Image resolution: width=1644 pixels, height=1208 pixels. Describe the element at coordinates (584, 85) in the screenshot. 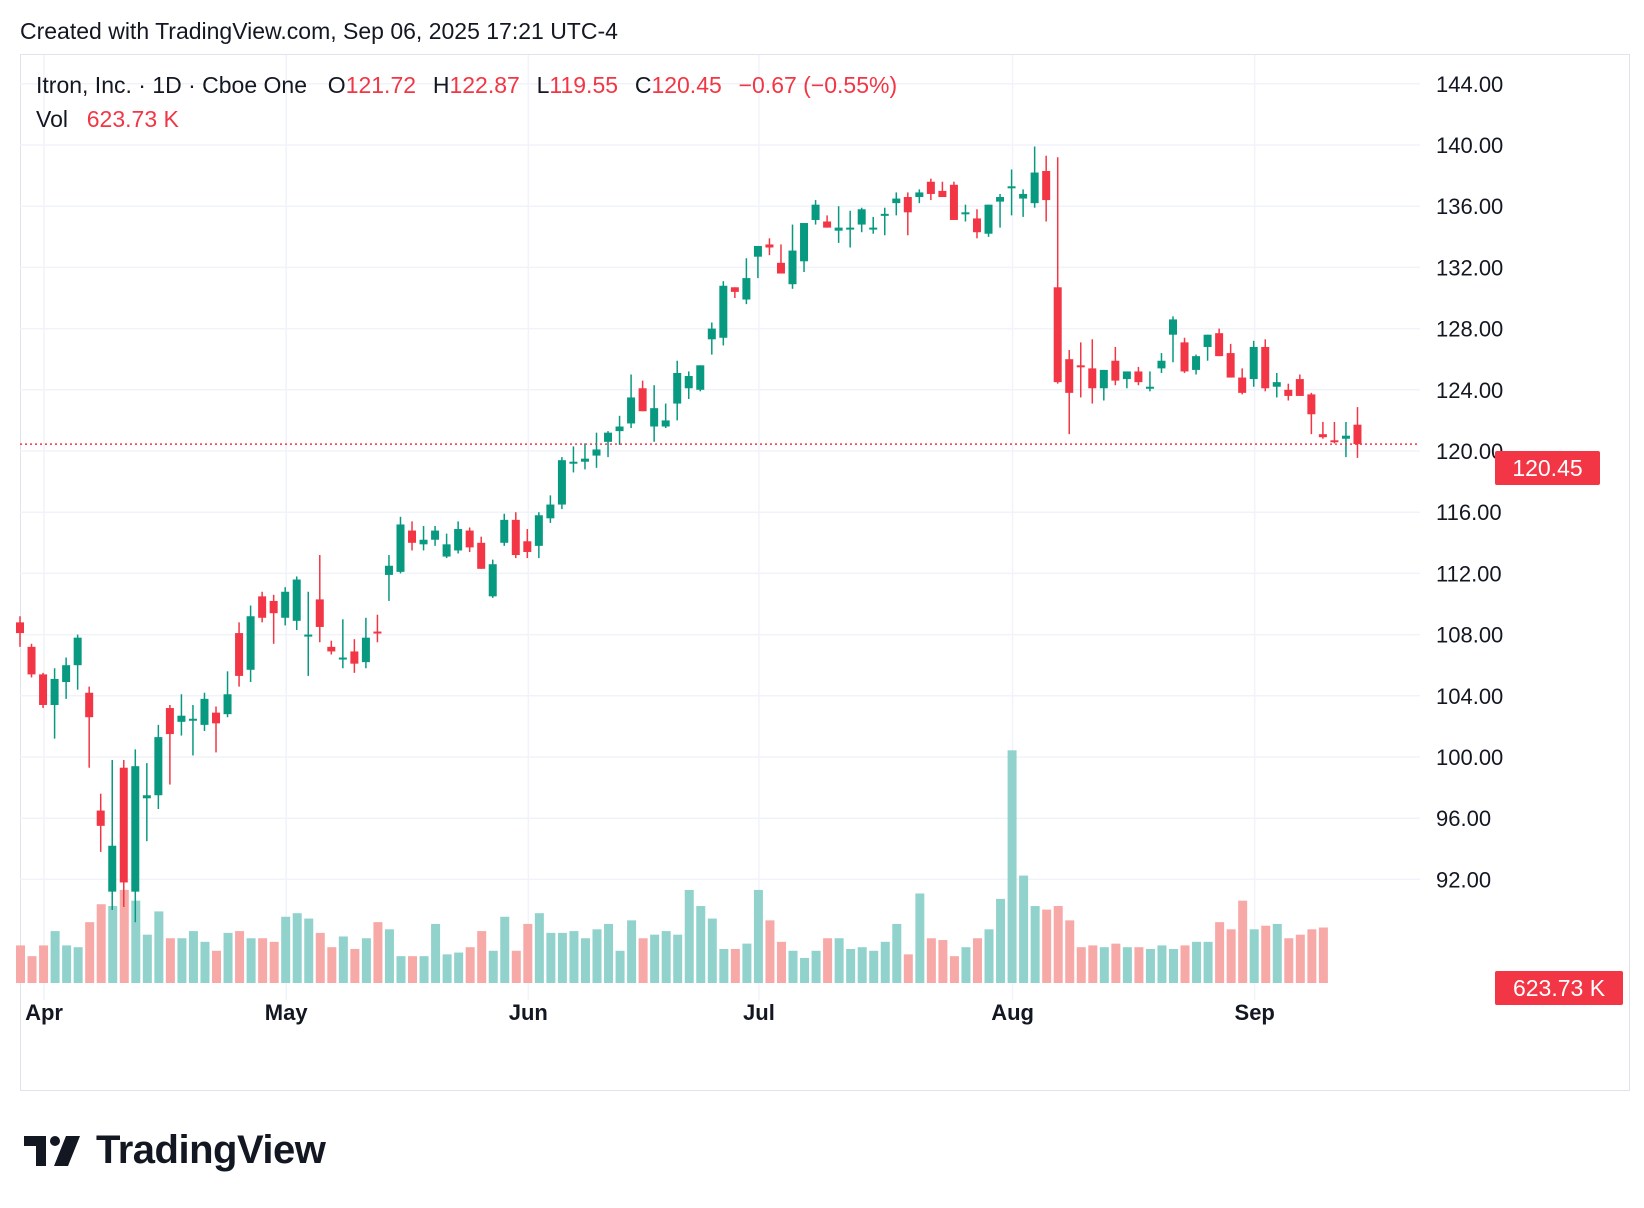

I see `low-value: 119.55` at that location.